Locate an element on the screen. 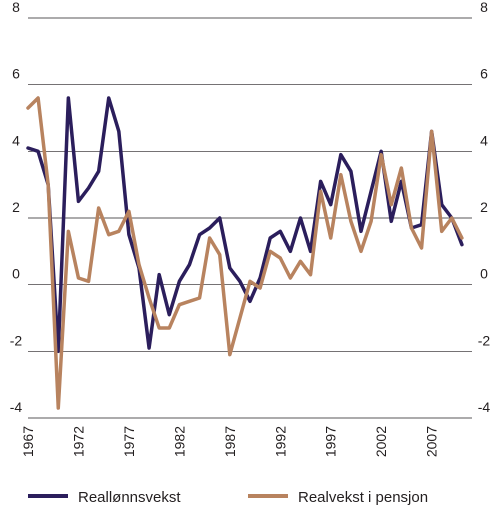 This screenshot has height=515, width=500. x-tick-label: 1967 is located at coordinates (28, 441).